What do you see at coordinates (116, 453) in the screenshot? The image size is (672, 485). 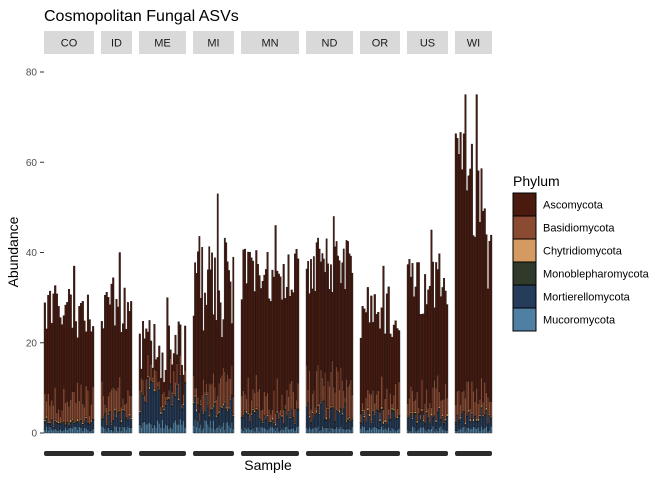 I see `x-tick-band` at bounding box center [116, 453].